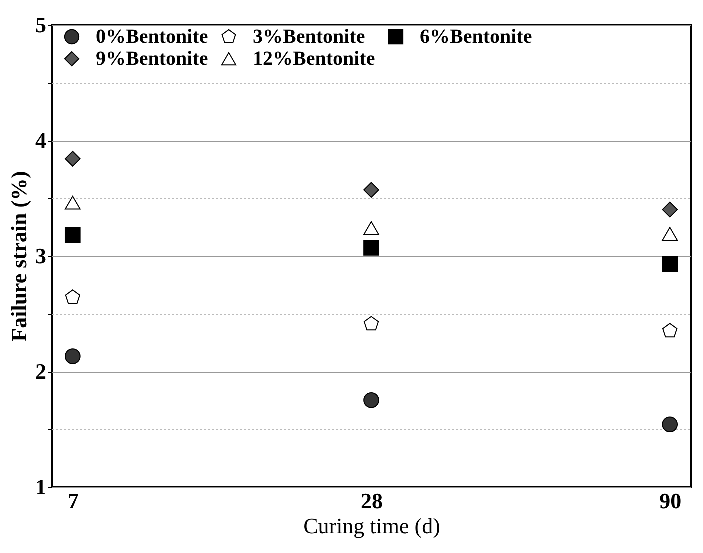  What do you see at coordinates (671, 501) in the screenshot?
I see `x-tick-label: 90` at bounding box center [671, 501].